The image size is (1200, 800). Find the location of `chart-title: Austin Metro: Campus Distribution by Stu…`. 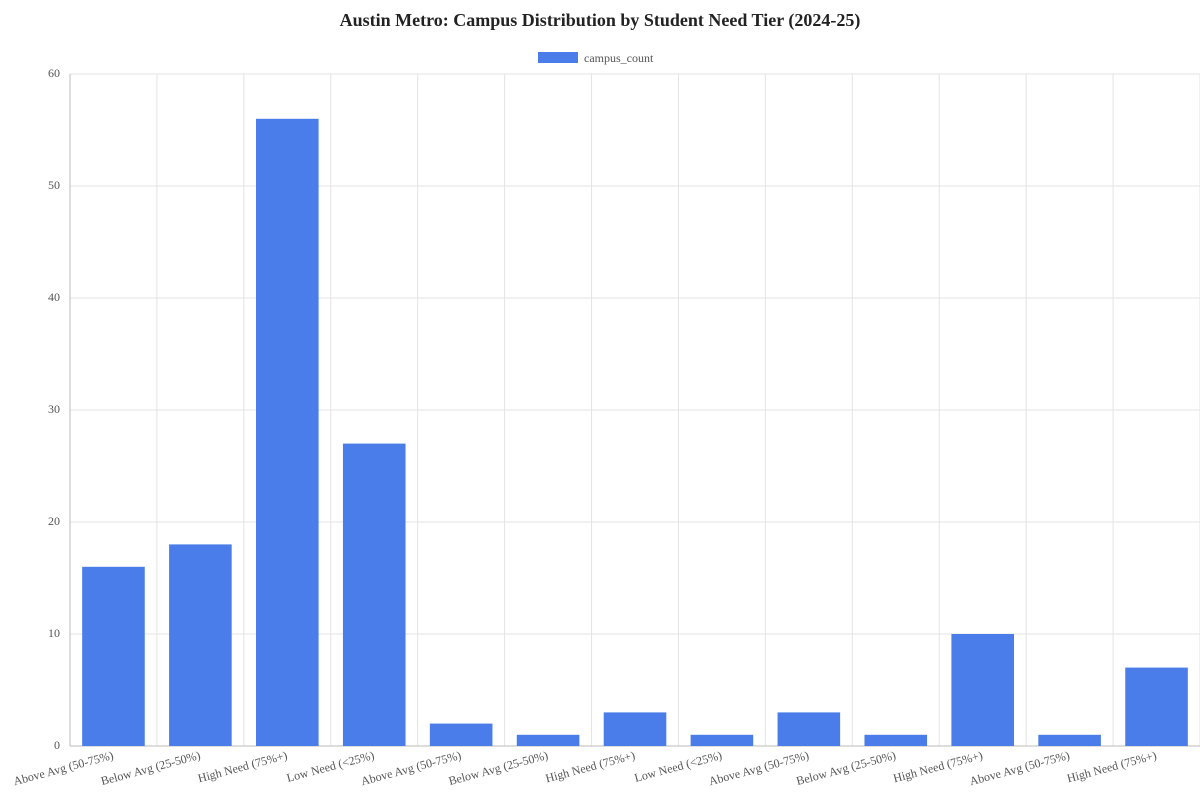

chart-title: Austin Metro: Campus Distribution by Stu… is located at coordinates (600, 20).